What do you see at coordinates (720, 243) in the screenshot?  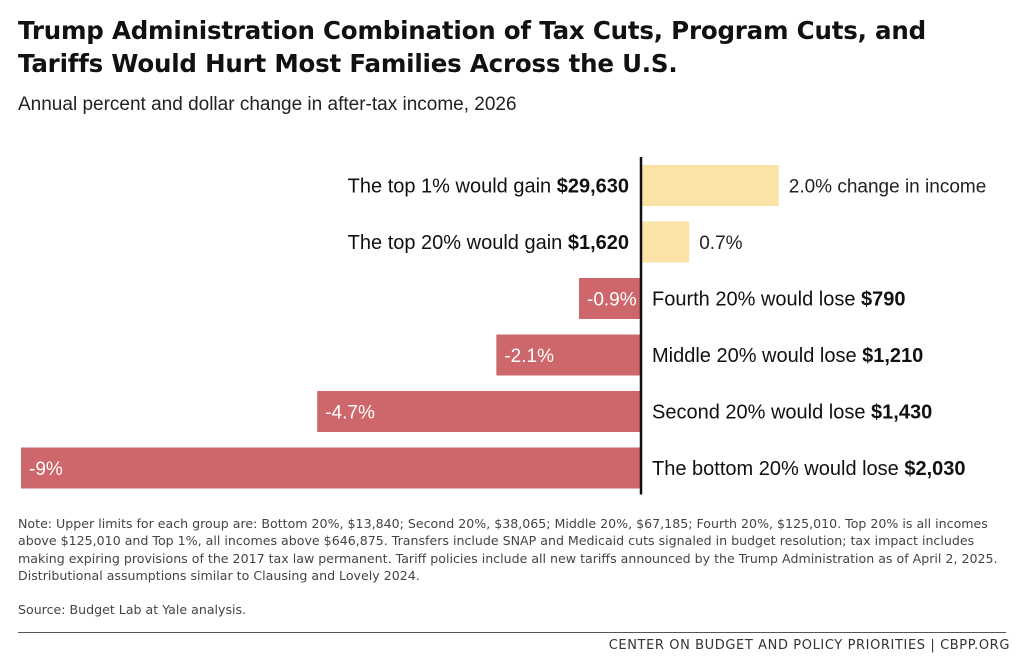 I see `bar-value-label-1: 0.7%` at bounding box center [720, 243].